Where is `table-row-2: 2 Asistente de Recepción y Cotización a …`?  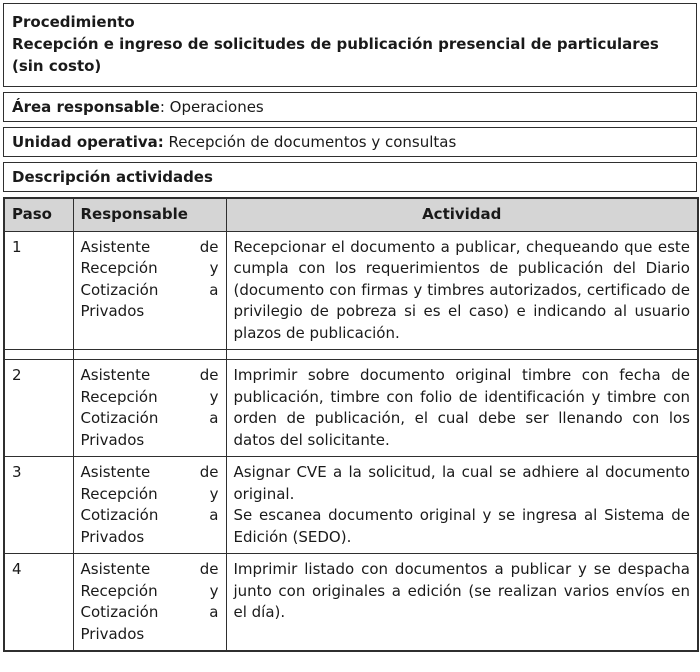 table-row-2: 2 Asistente de Recepción y Cotización a … is located at coordinates (351, 408).